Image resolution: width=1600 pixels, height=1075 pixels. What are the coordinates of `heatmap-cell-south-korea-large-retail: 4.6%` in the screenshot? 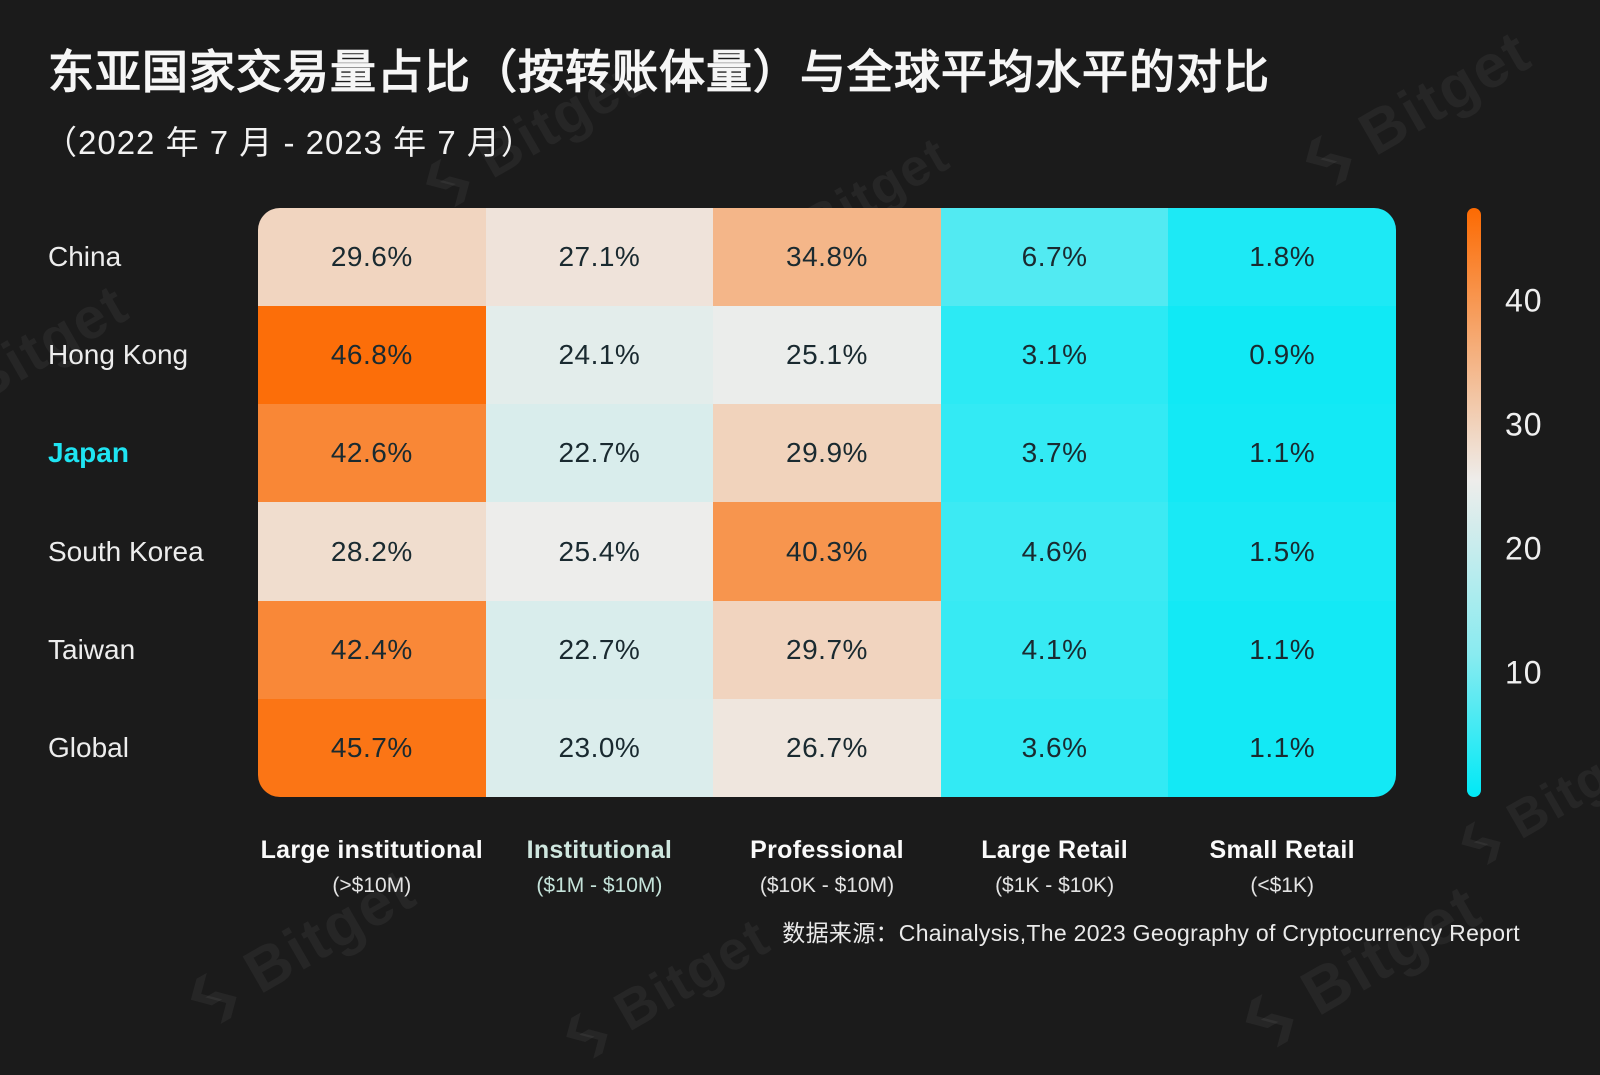 It's located at (1054, 551).